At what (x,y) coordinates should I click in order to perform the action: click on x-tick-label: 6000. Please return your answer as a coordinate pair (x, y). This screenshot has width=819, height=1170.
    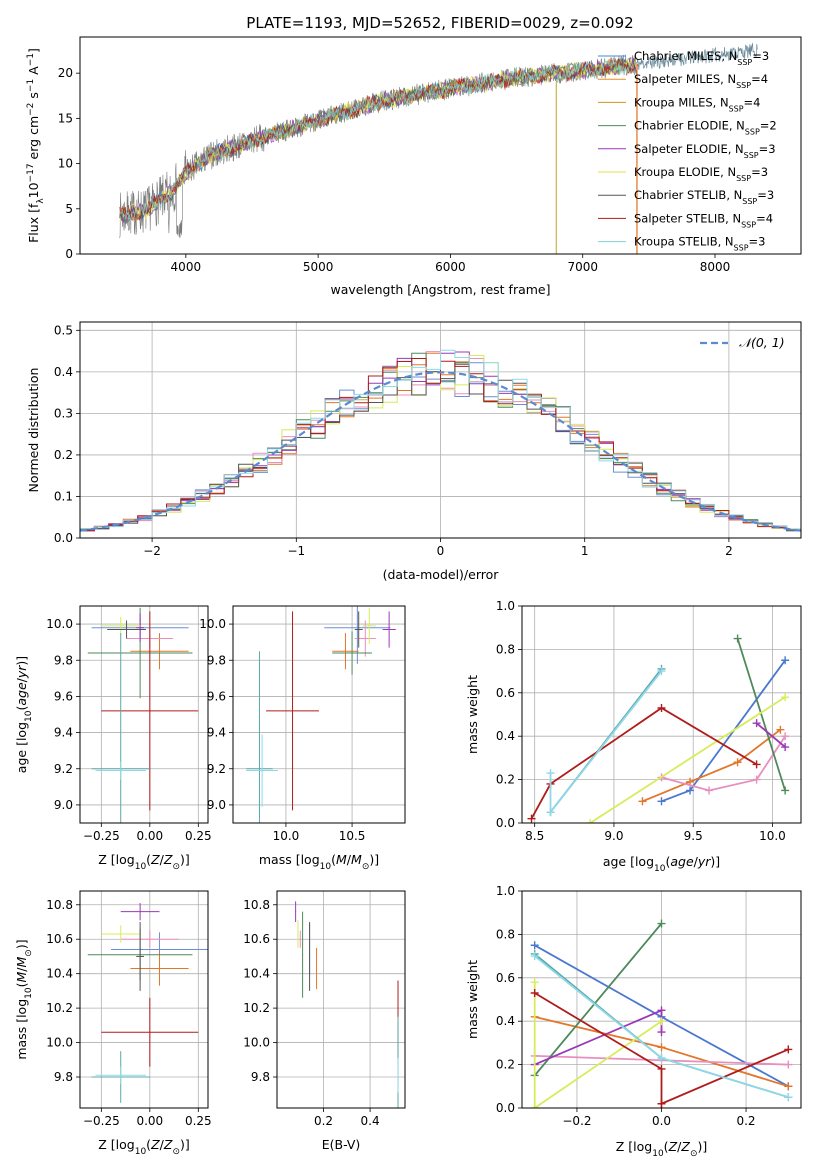
    Looking at the image, I should click on (450, 267).